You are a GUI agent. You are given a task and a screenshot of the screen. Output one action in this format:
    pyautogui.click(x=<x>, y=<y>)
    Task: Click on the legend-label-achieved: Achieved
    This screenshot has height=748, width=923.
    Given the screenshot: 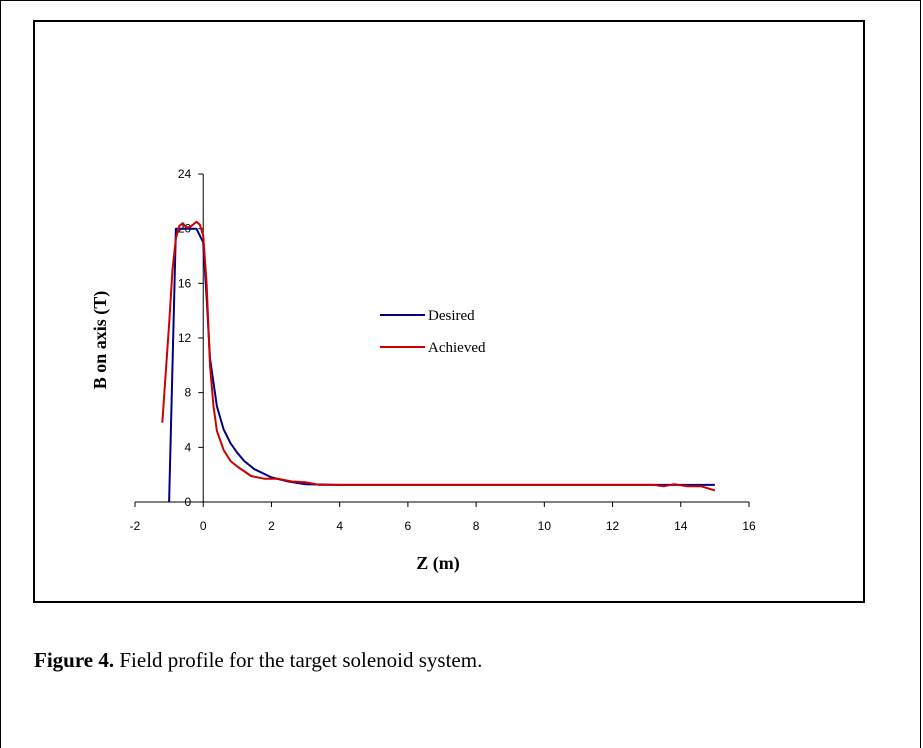 What is the action you would take?
    pyautogui.click(x=457, y=348)
    